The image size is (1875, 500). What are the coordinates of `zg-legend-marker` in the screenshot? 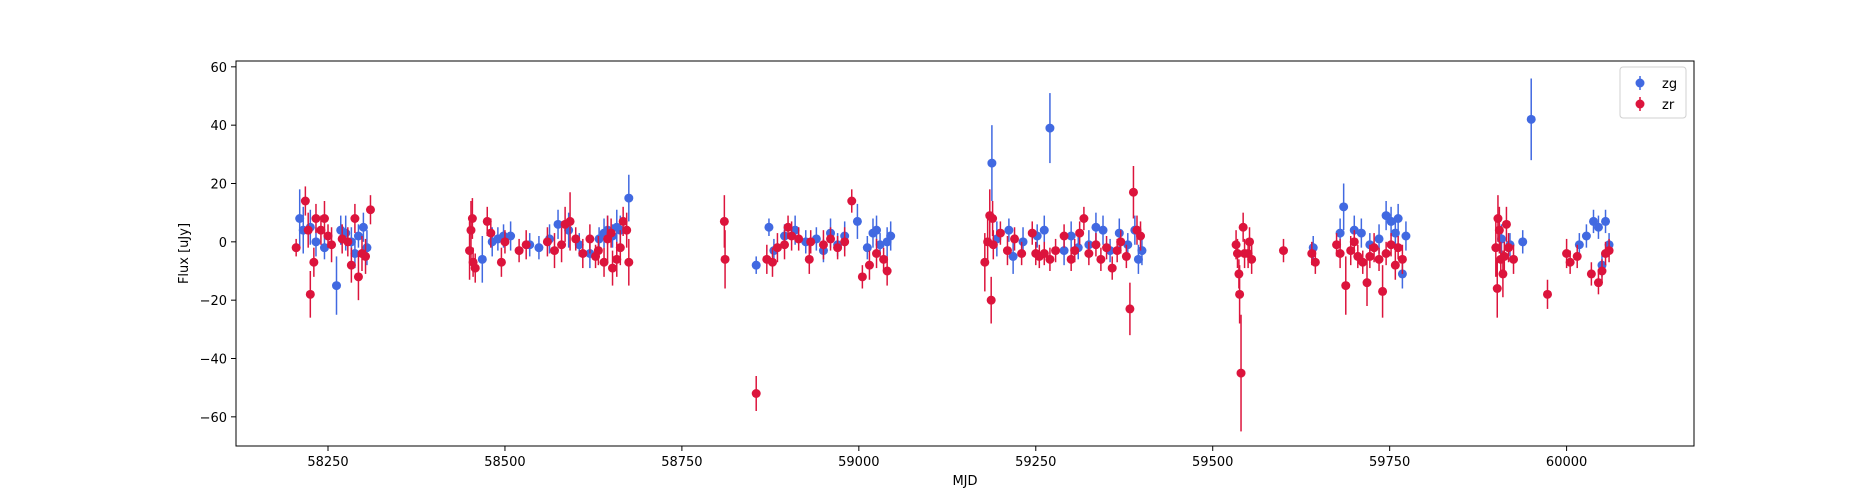 It's located at (1640, 83).